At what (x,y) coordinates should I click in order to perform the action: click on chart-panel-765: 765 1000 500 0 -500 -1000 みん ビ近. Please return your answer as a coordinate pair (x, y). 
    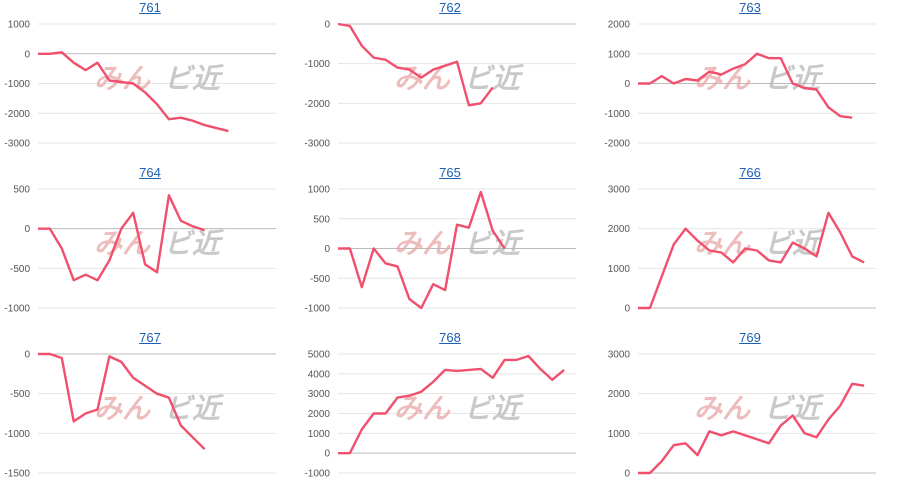
    Looking at the image, I should click on (450, 247).